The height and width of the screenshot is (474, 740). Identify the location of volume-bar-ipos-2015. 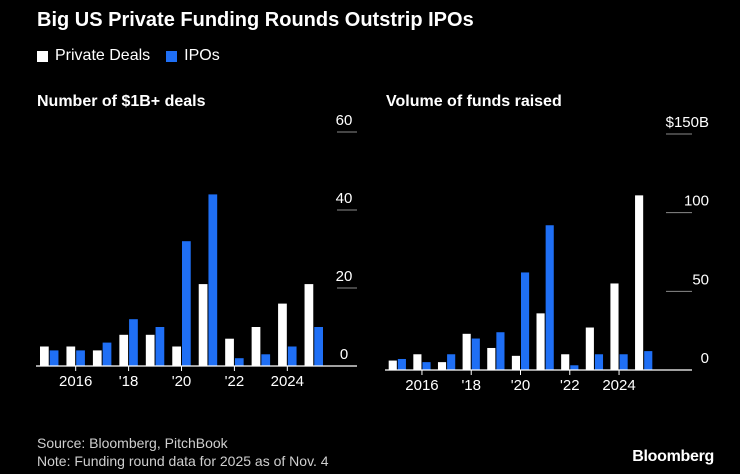
(401, 364).